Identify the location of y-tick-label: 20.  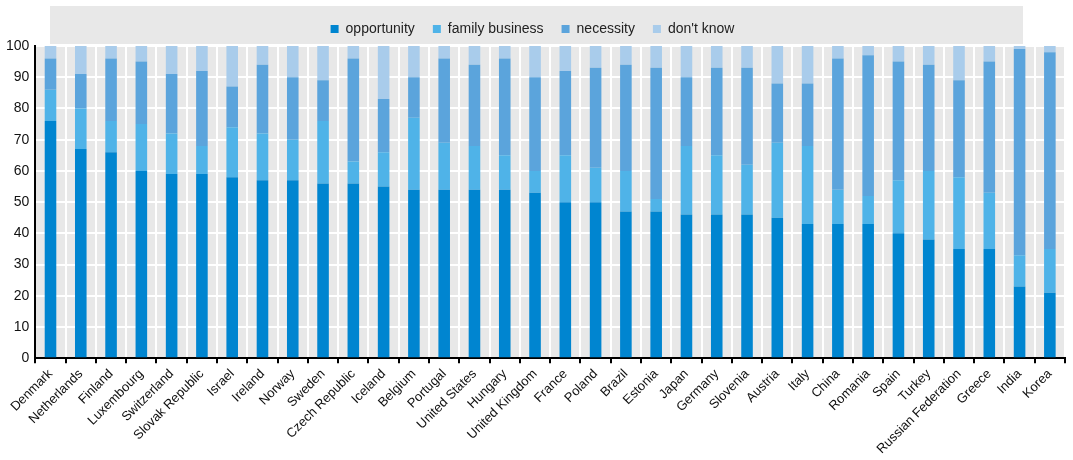
(21, 294).